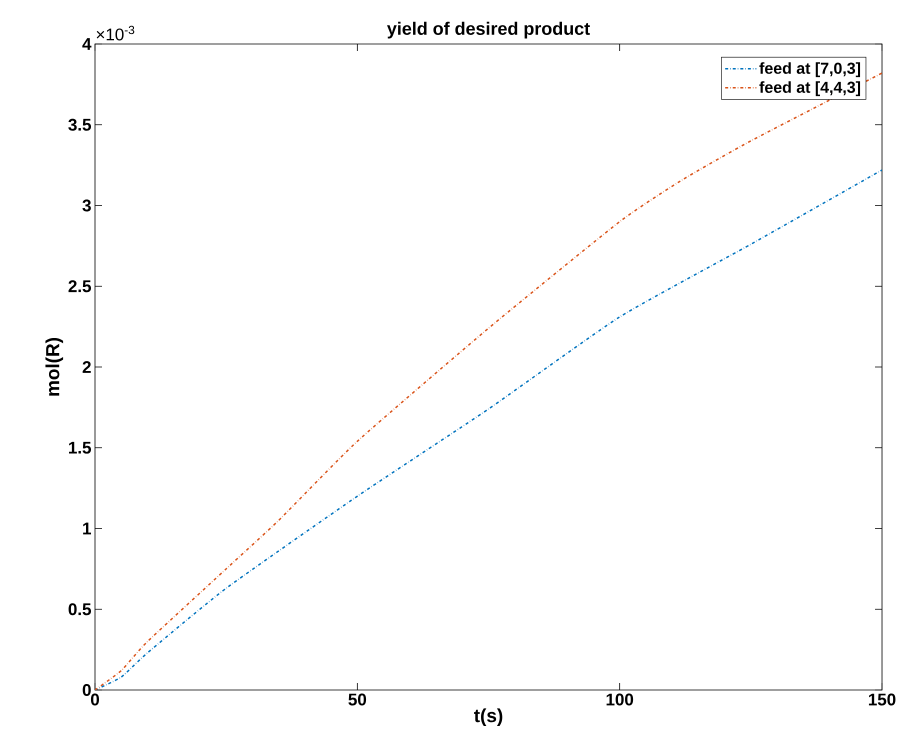 The image size is (906, 744). What do you see at coordinates (809, 70) in the screenshot?
I see `legend-label: feed at [7,0,3]` at bounding box center [809, 70].